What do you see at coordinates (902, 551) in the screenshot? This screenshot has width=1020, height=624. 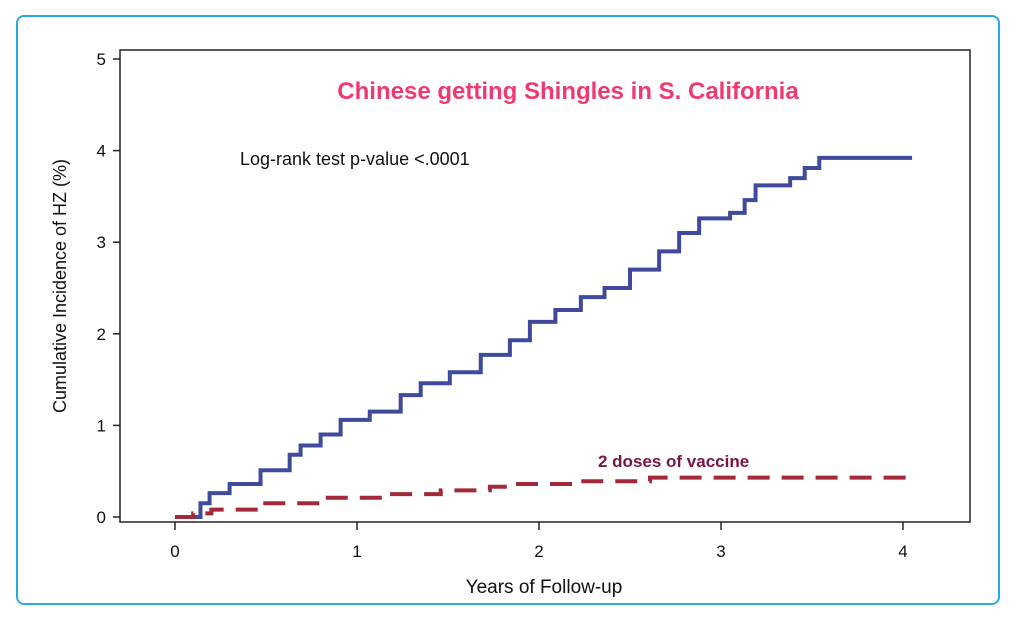 I see `x-tick-label: 4` at bounding box center [902, 551].